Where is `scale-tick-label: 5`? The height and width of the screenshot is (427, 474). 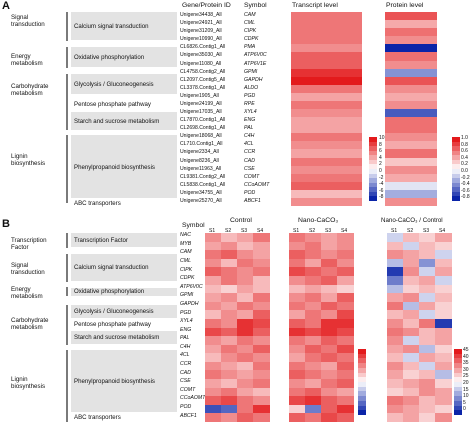 scale-tick-label: 5 is located at coordinates (464, 402).